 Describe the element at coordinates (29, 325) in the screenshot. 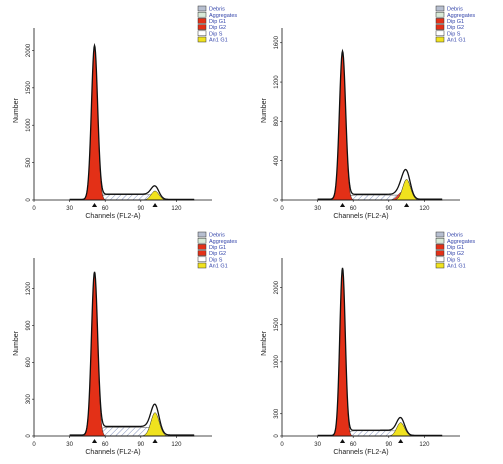

I see `y-tick-label: 900` at that location.